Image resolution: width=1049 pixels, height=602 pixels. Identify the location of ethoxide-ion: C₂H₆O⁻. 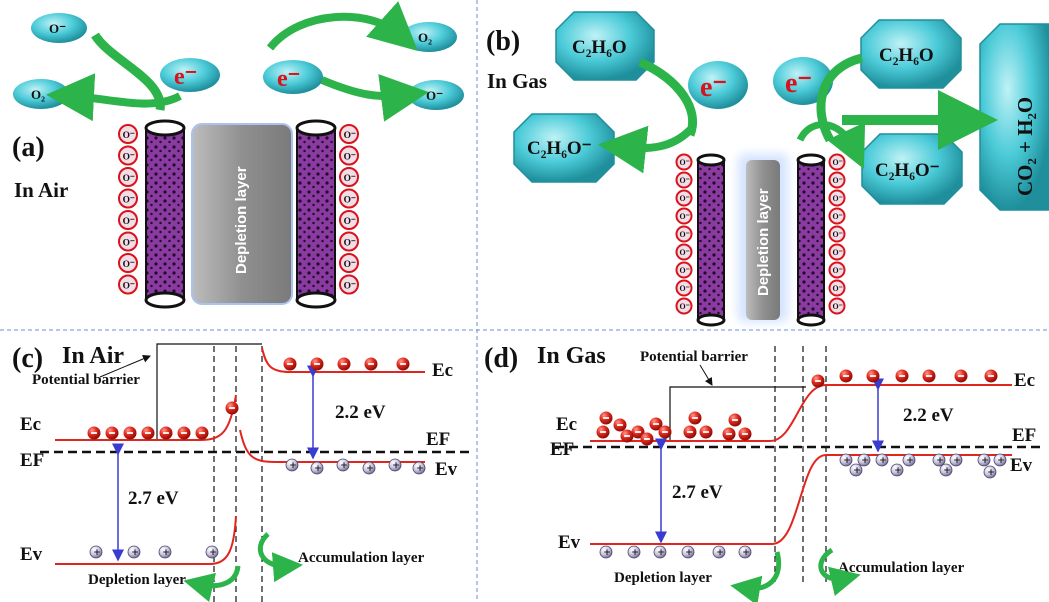
(912, 169).